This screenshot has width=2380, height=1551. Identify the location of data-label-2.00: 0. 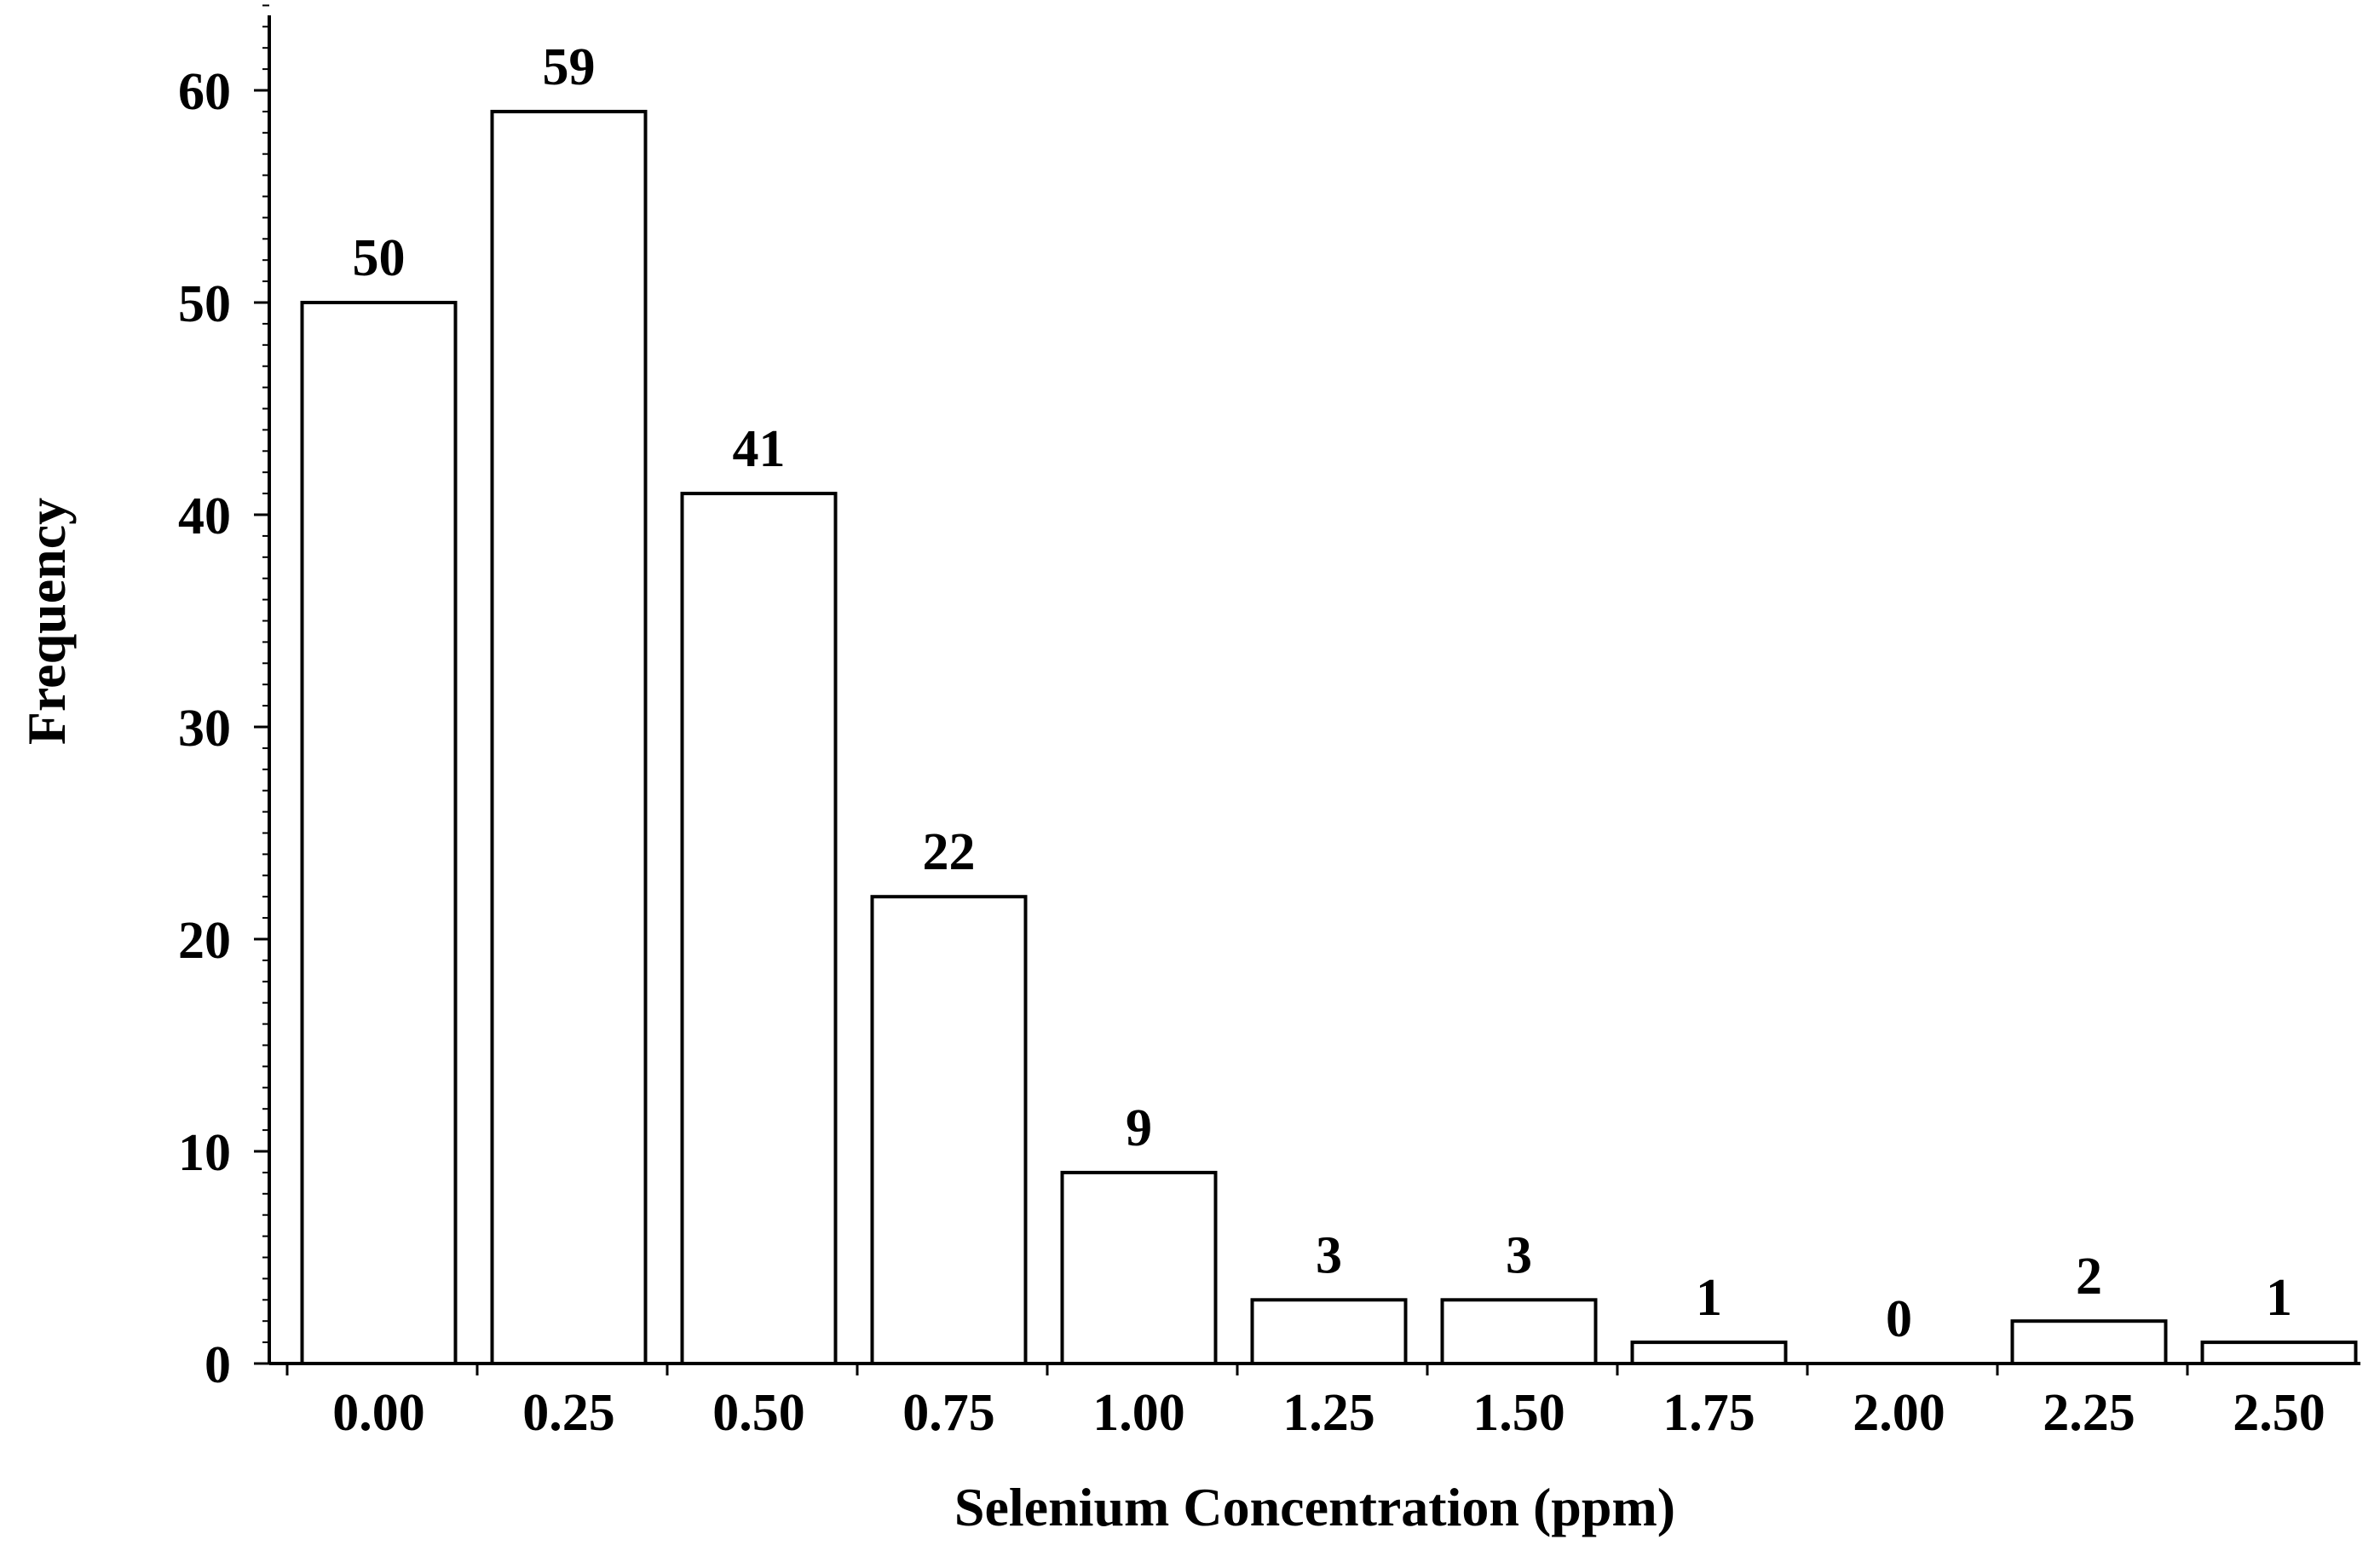
(1899, 1319).